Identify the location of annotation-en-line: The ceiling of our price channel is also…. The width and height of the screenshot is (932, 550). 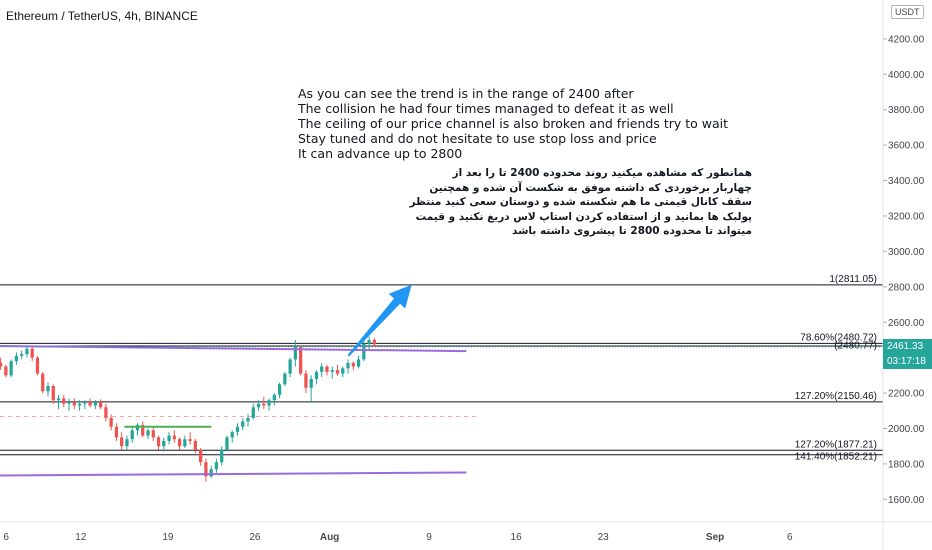
(513, 123).